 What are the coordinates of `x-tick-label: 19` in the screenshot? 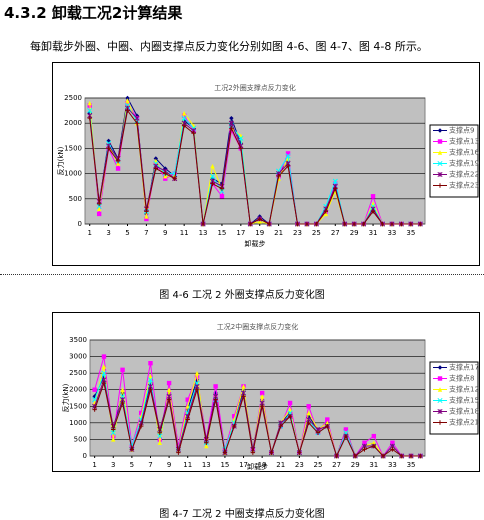 It's located at (262, 465).